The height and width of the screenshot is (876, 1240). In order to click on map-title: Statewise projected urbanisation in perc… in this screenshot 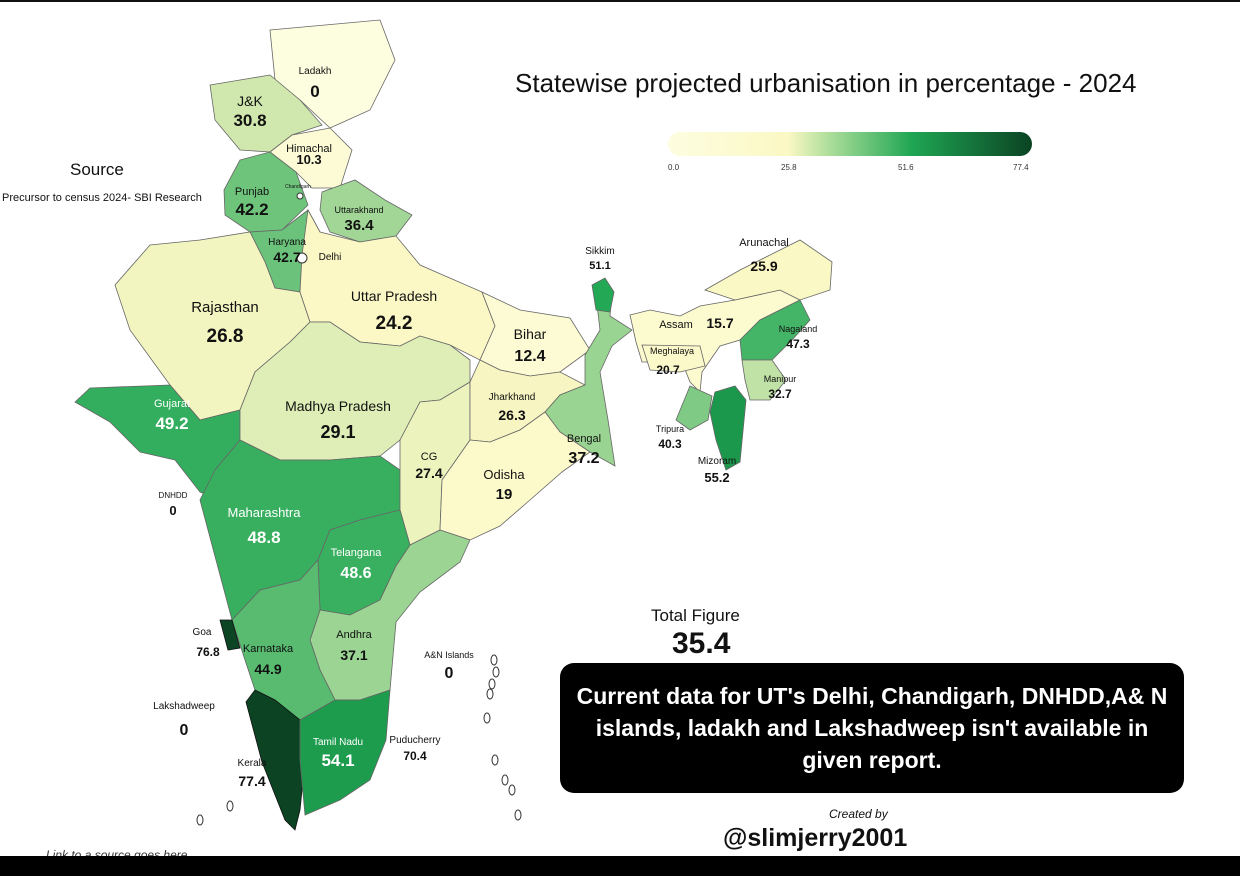, I will do `click(826, 83)`.